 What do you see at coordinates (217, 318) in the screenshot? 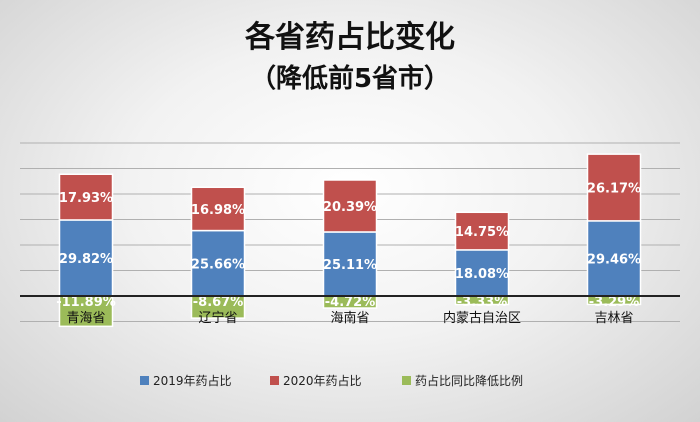
I see `category-label: 辽宁省` at bounding box center [217, 318].